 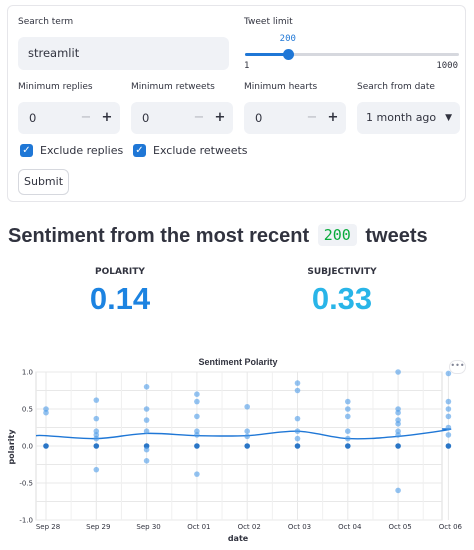 I want to click on y-tick-label: -1.0, so click(x=26, y=521).